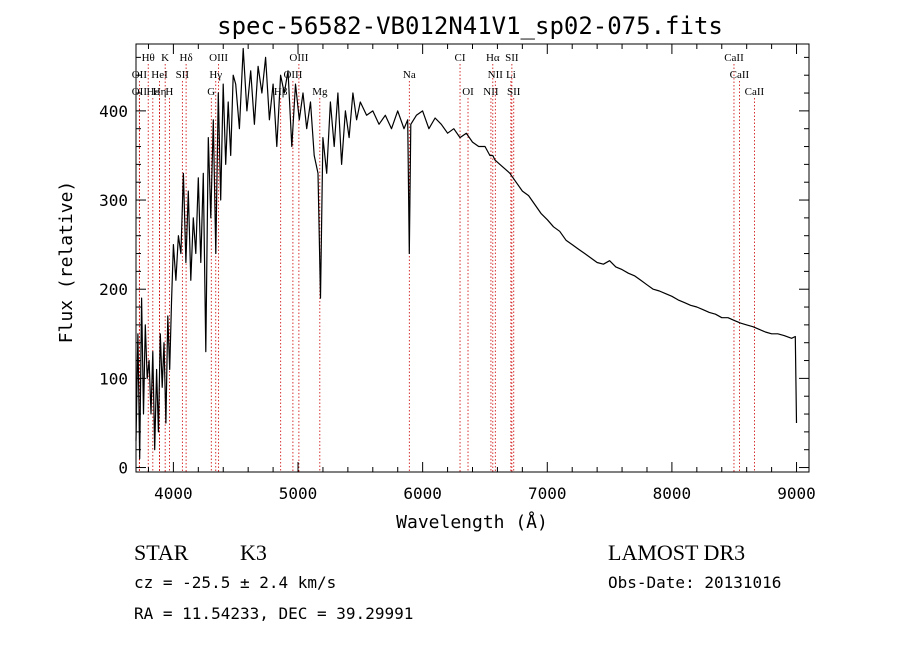  Describe the element at coordinates (161, 552) in the screenshot. I see `object-type: STAR` at that location.